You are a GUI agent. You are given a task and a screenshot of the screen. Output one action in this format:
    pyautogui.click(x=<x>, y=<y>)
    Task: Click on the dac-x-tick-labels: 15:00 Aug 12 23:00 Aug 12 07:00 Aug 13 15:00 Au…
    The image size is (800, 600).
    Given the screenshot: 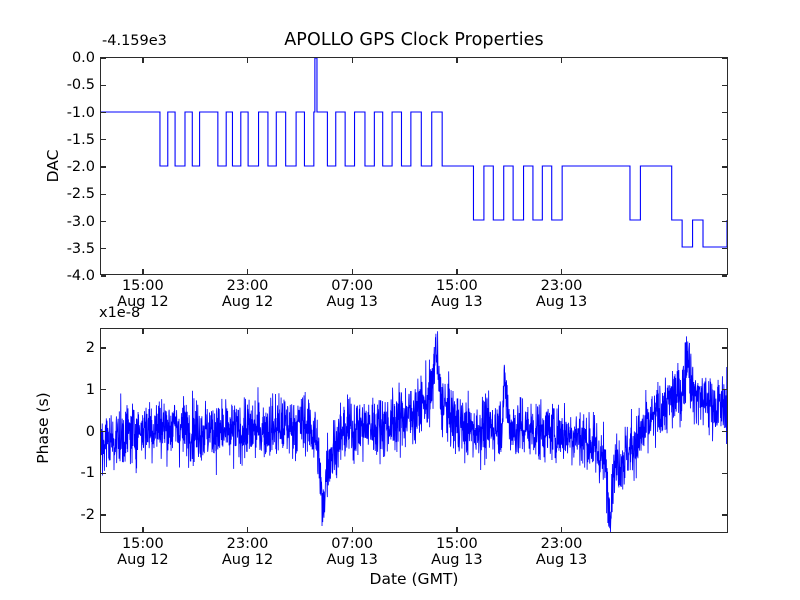 What is the action you would take?
    pyautogui.click(x=414, y=294)
    